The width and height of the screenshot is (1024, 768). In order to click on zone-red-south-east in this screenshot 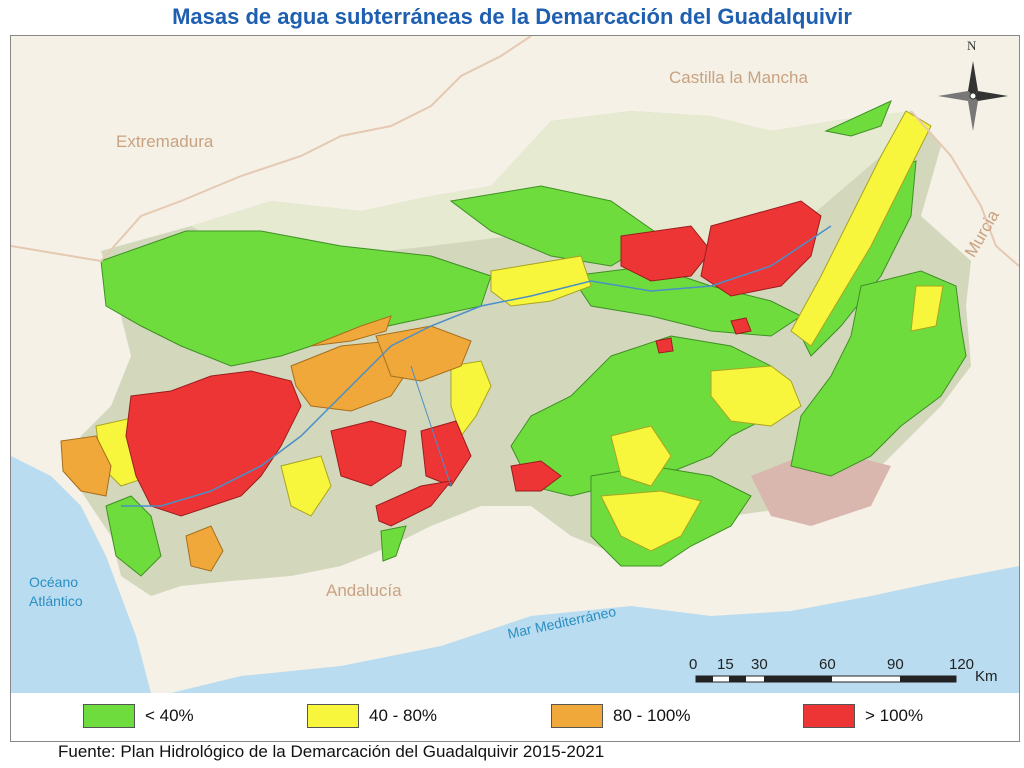, I will do `click(536, 476)`.